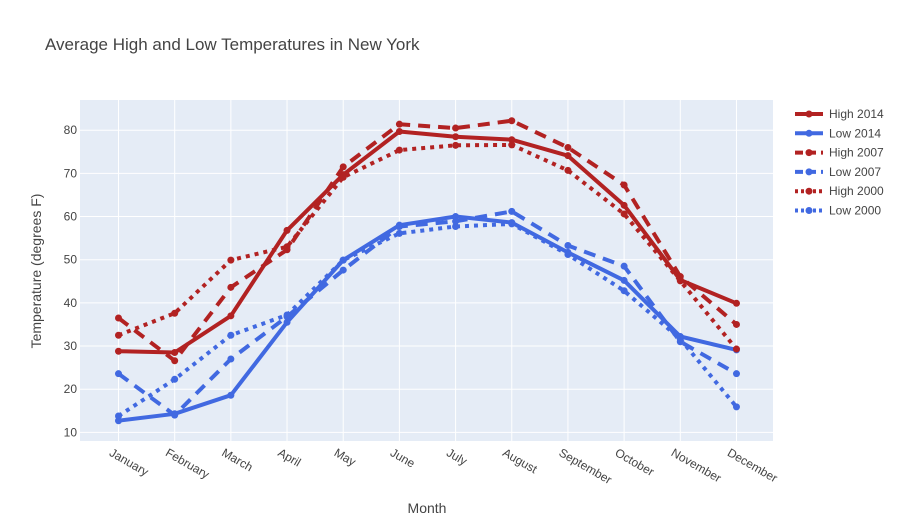 This screenshot has height=525, width=903. I want to click on x-tick-label: May, so click(345, 456).